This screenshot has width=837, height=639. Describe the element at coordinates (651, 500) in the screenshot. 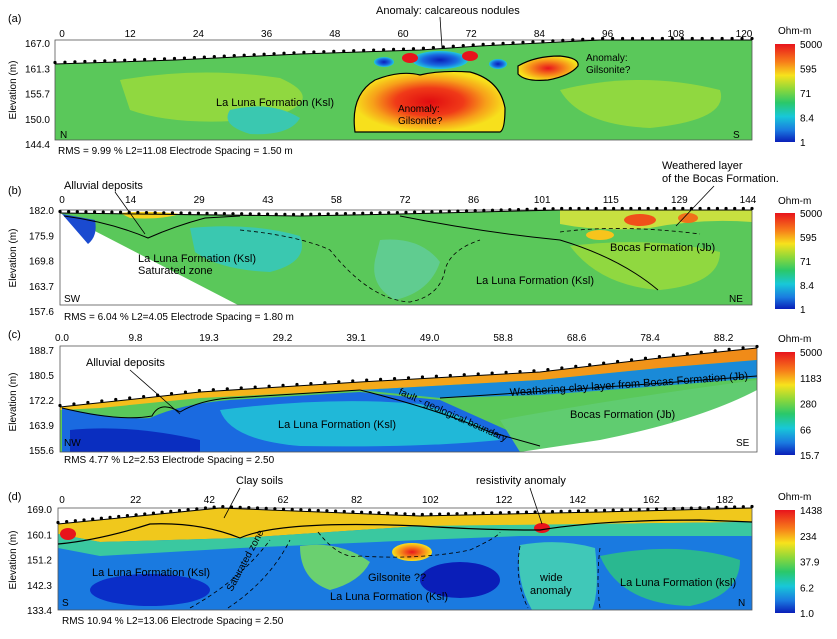

I see `x-tick-label: 162` at that location.